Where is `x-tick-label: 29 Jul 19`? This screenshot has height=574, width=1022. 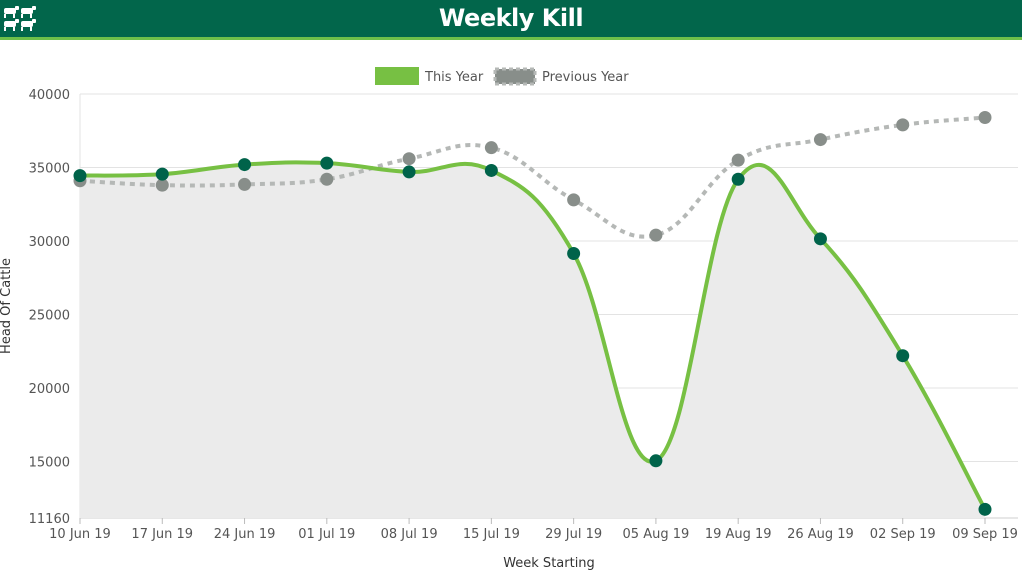
x-tick-label: 29 Jul 19 is located at coordinates (573, 534).